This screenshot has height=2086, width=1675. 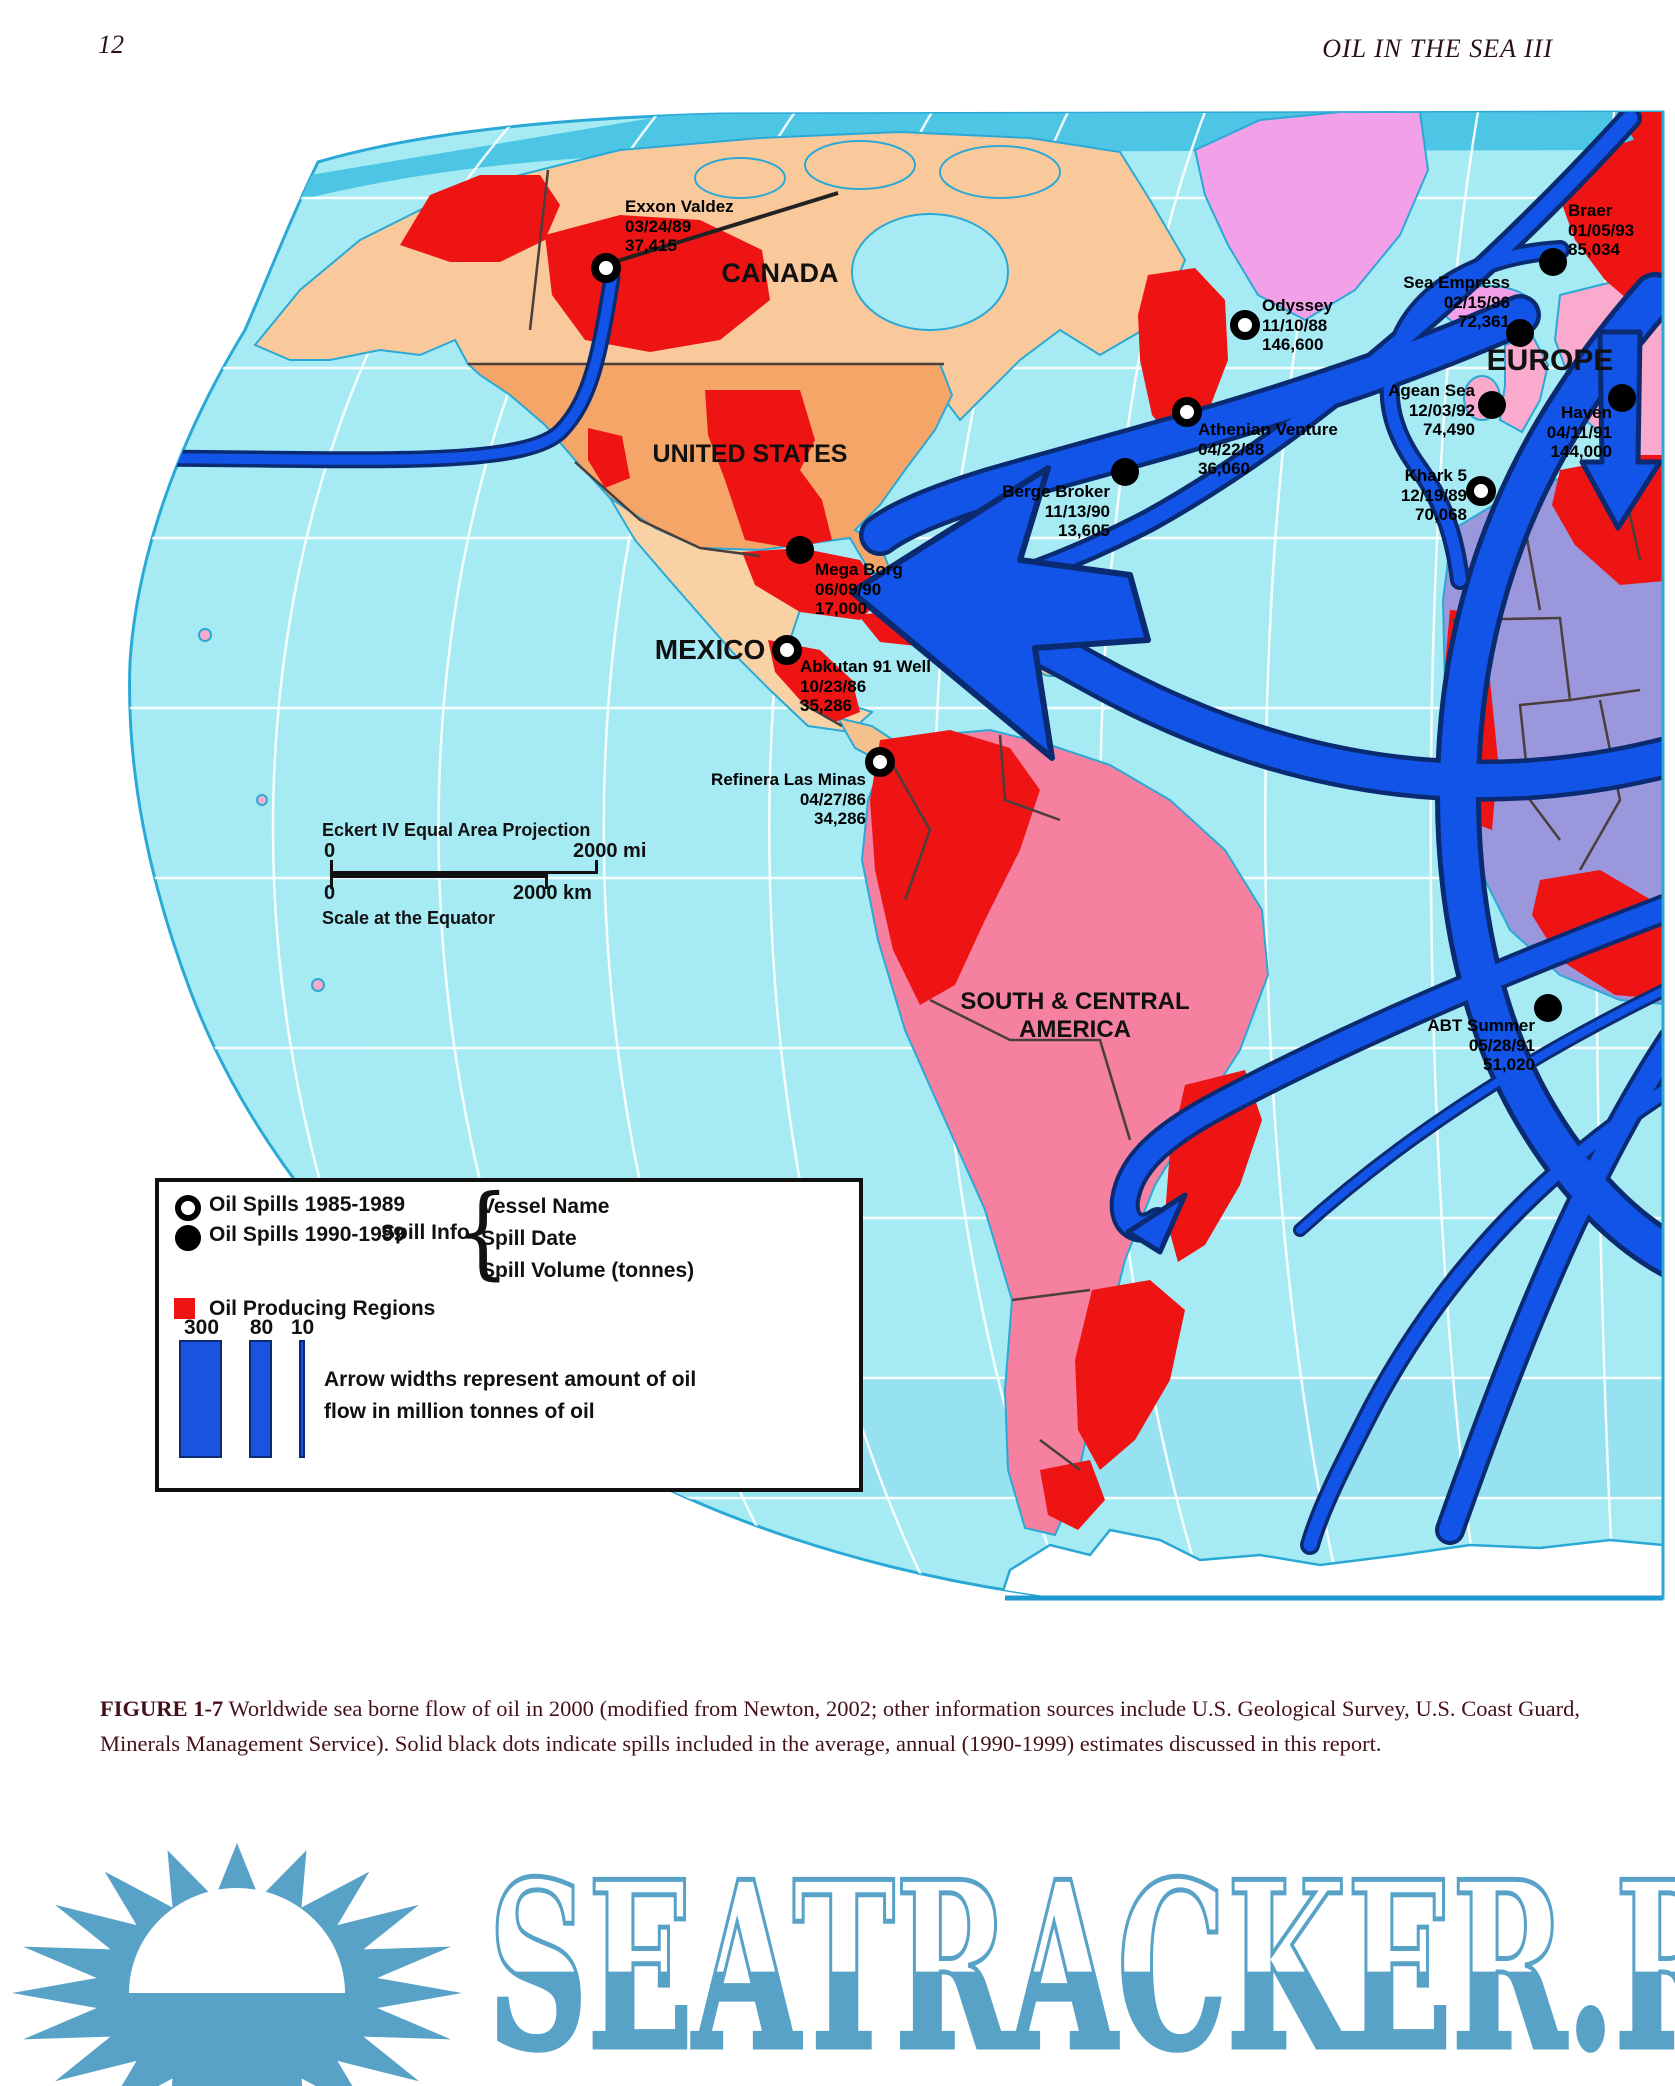 I want to click on spill-label-athenian-venture: Athenian Venture 04/22/88 36,060, so click(x=1268, y=449).